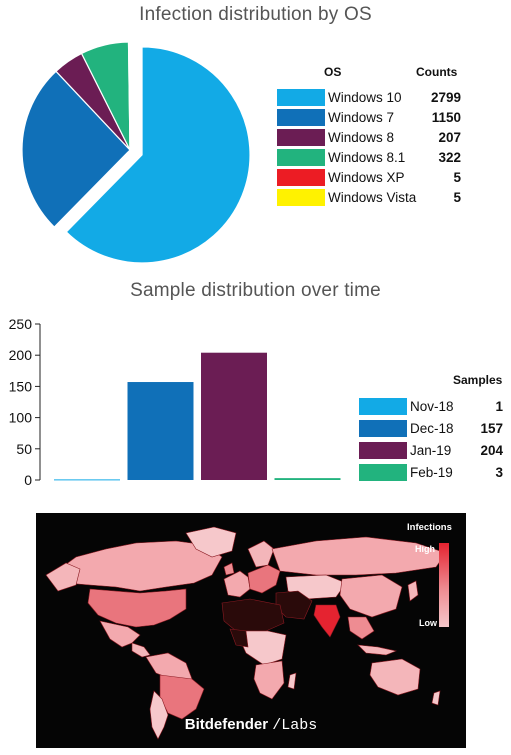 This screenshot has width=511, height=755. I want to click on legend-label: Windows 8.1, so click(367, 157).